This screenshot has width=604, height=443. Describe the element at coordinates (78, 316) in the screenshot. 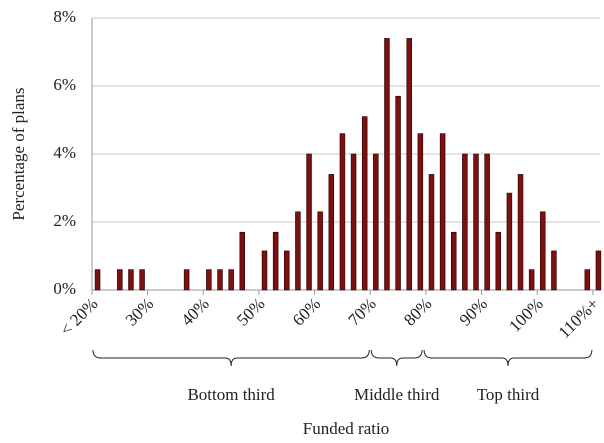

I see `x-tick-label: < 20%` at that location.